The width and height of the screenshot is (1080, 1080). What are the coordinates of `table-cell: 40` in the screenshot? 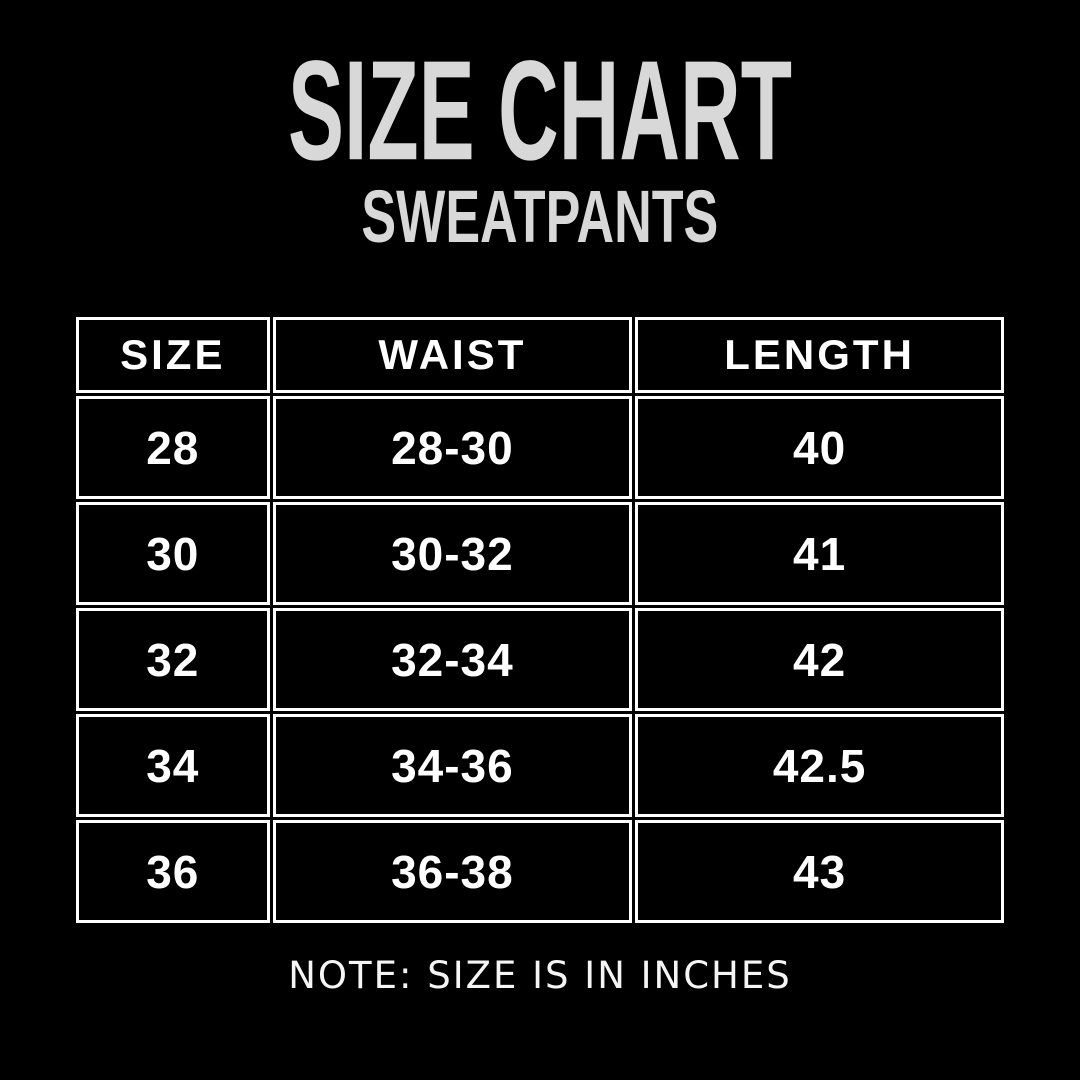 It's located at (819, 447).